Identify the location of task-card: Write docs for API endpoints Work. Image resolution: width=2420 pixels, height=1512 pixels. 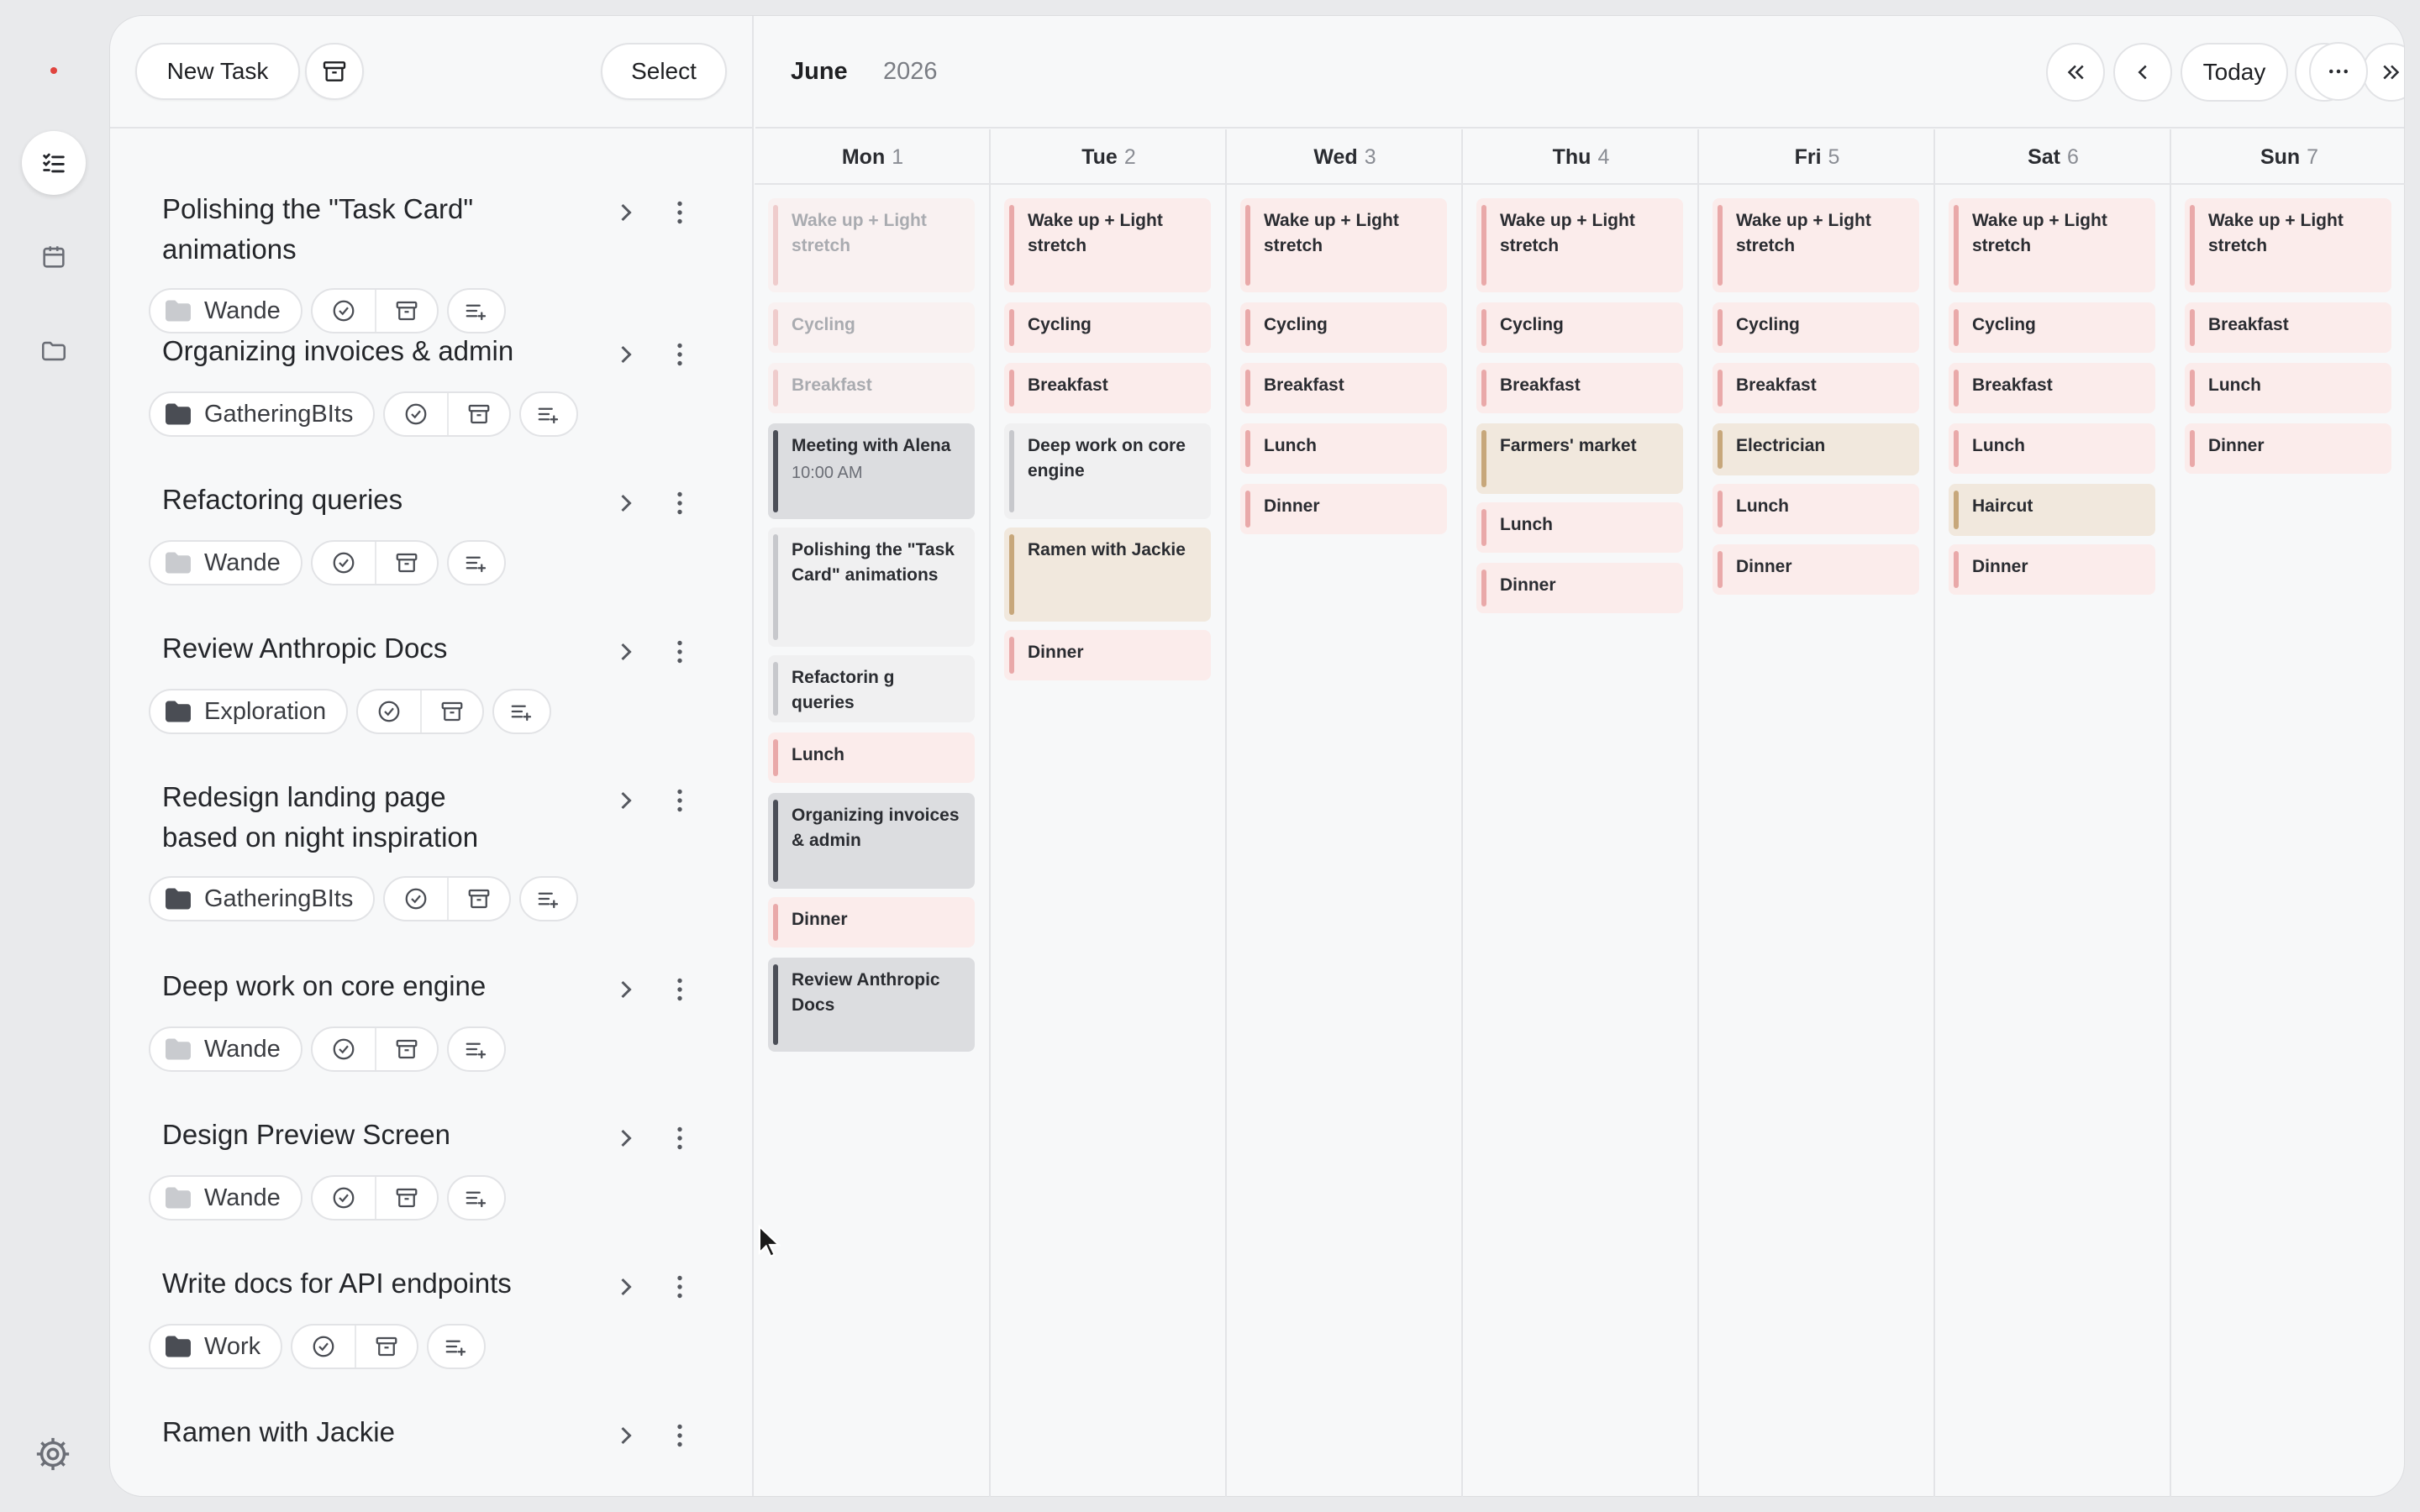
(431, 1326).